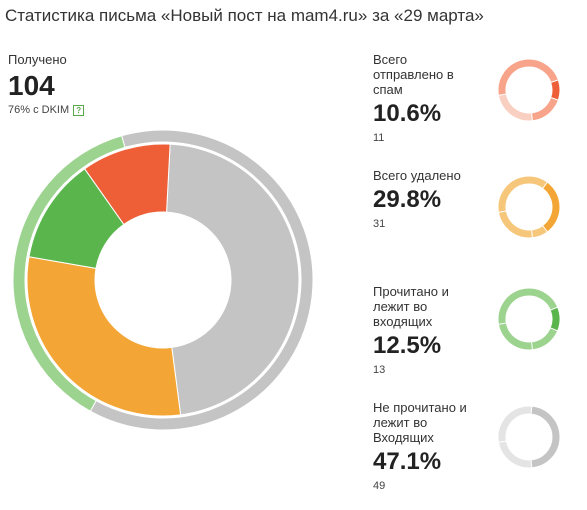  I want to click on mini-spam-value, so click(555, 90).